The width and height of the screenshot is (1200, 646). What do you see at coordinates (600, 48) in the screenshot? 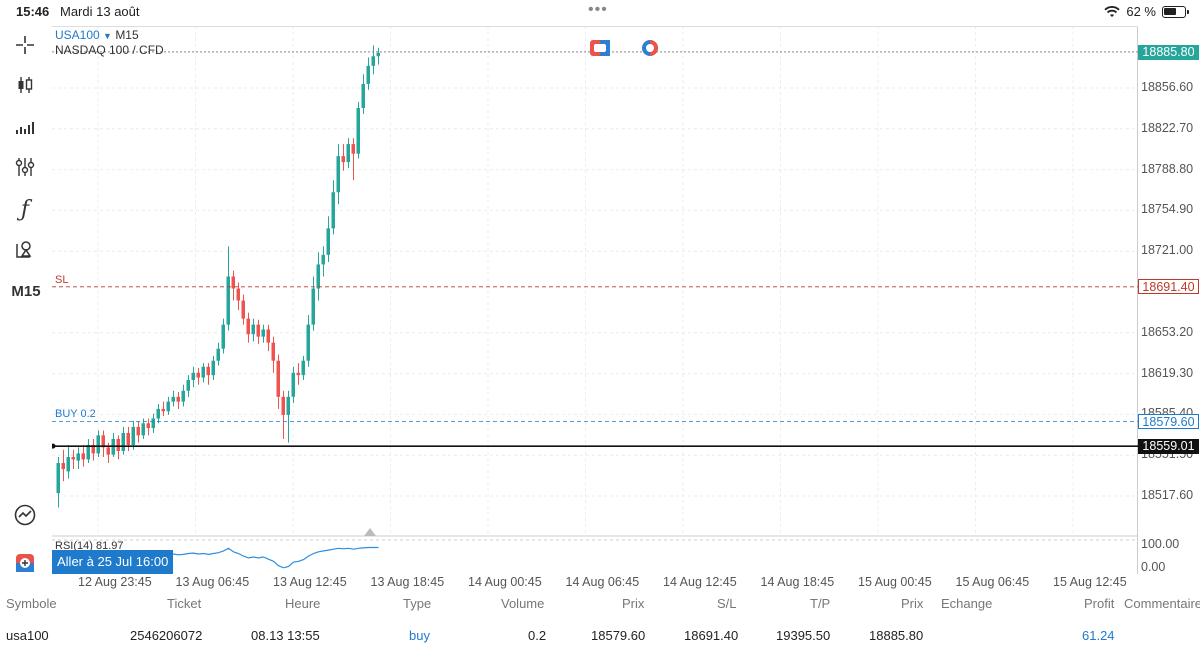
I see `one-click-trade-icon` at bounding box center [600, 48].